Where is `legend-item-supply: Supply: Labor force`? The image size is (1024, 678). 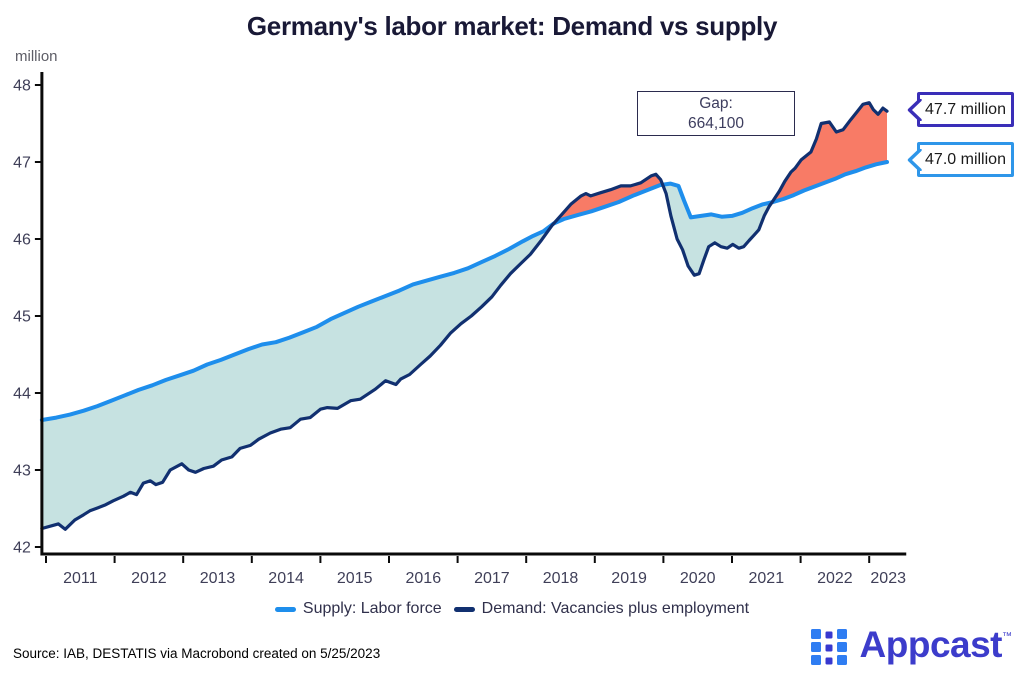 legend-item-supply: Supply: Labor force is located at coordinates (358, 609).